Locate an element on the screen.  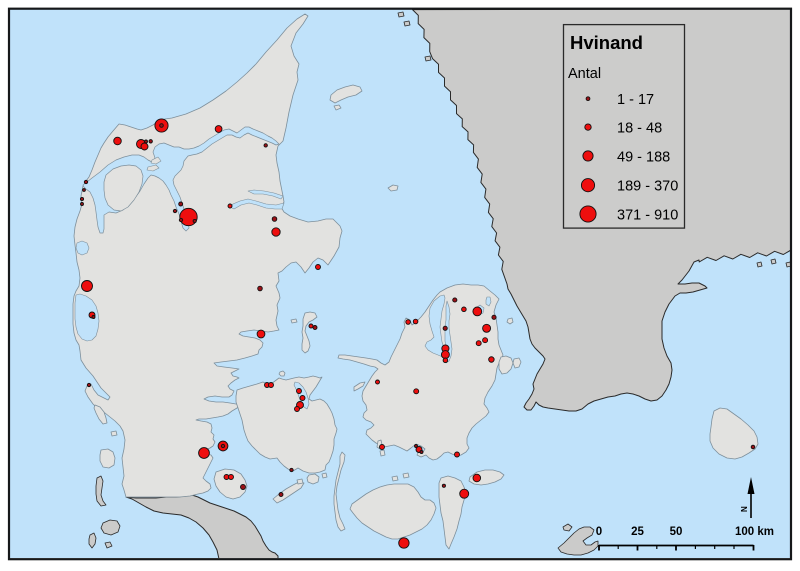
svg-text: 1 - 17 is located at coordinates (635, 100).